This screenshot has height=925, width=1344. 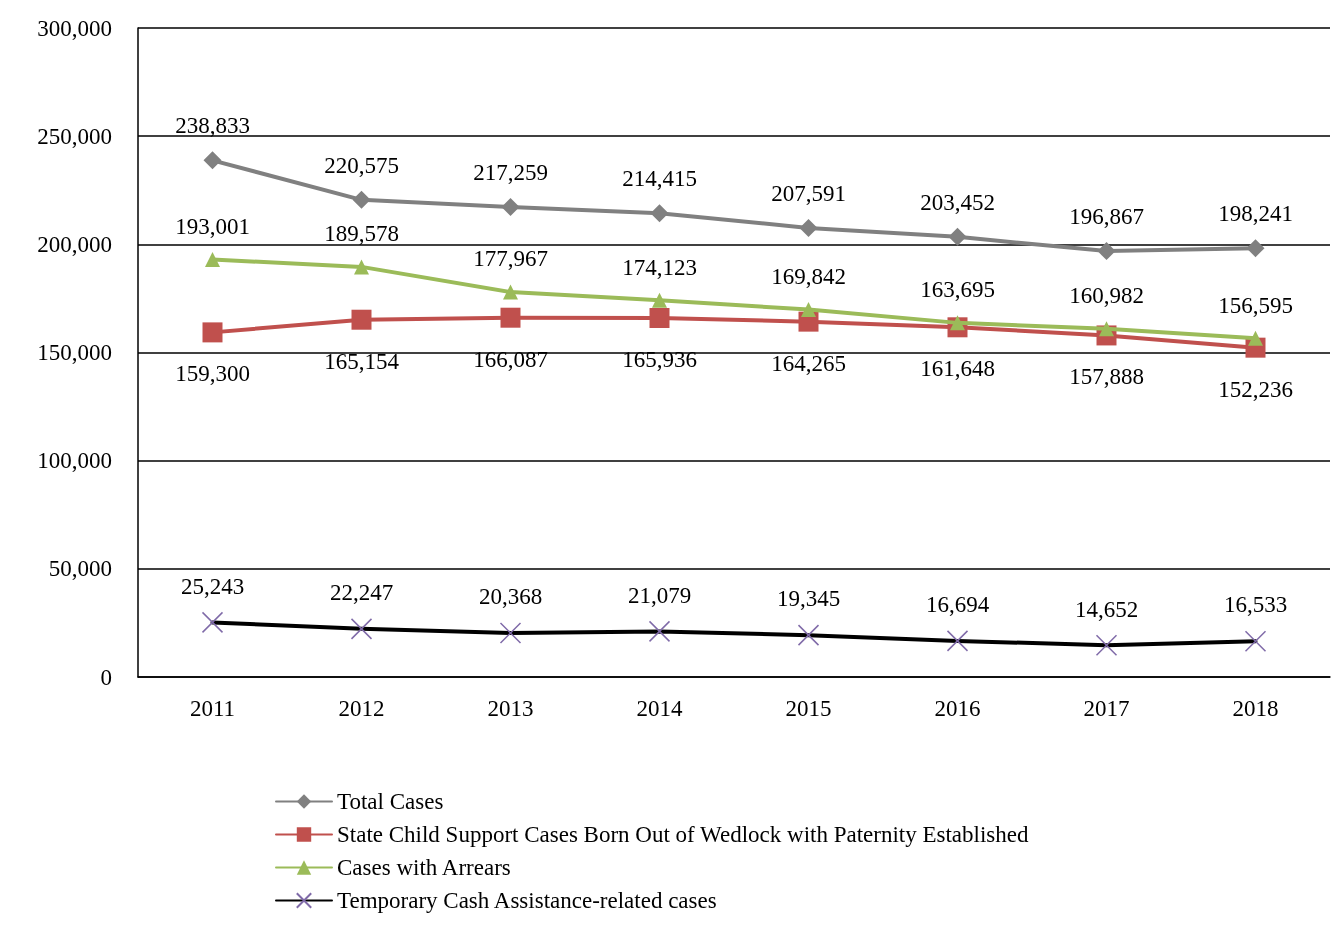 I want to click on data-label: 166,087, so click(x=510, y=359).